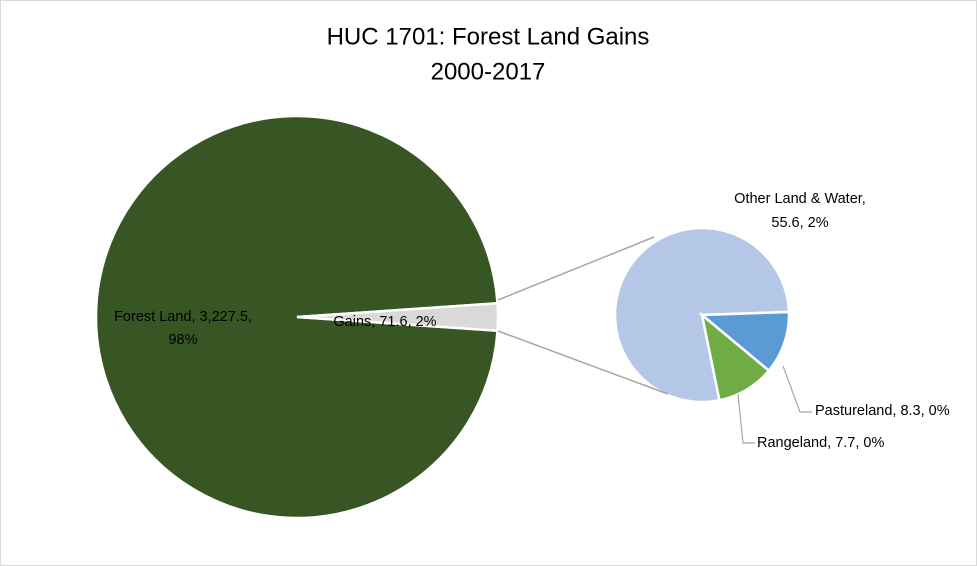 This screenshot has width=977, height=566. Describe the element at coordinates (384, 322) in the screenshot. I see `data-label: Gains, 71.6, 2%` at that location.